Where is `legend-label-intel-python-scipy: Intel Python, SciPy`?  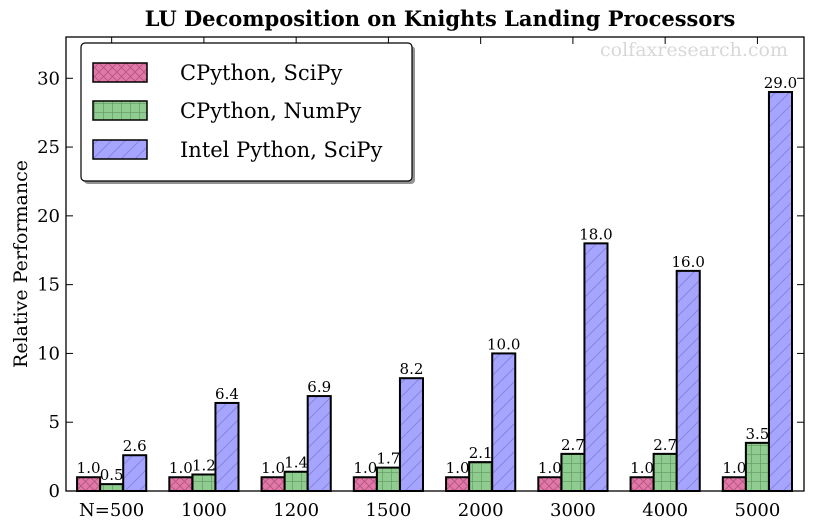 legend-label-intel-python-scipy: Intel Python, SciPy is located at coordinates (281, 150).